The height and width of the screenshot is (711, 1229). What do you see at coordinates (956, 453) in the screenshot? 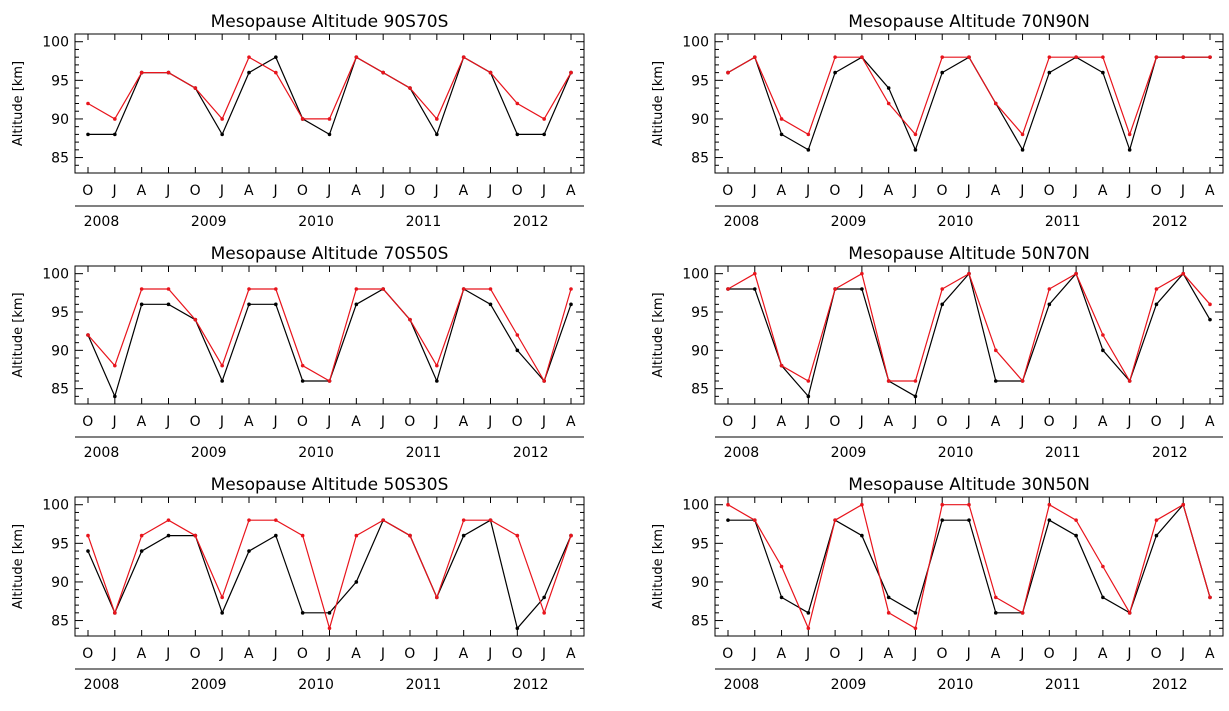
I see `year-label: 2010` at bounding box center [956, 453].